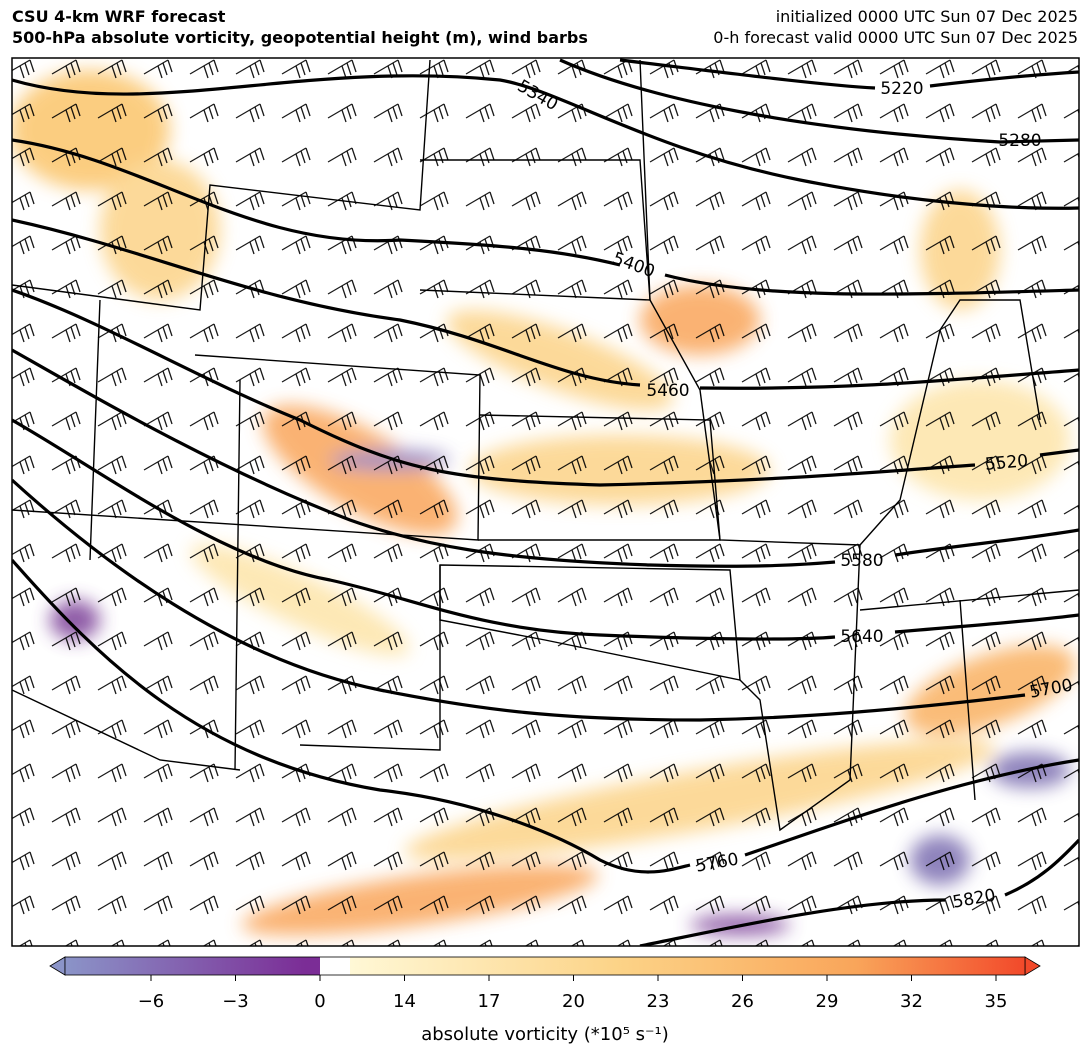 This screenshot has height=1058, width=1091. I want to click on colorbar: −6 −3 0 14 17 20 23 26 29 32 35, so click(545, 984).